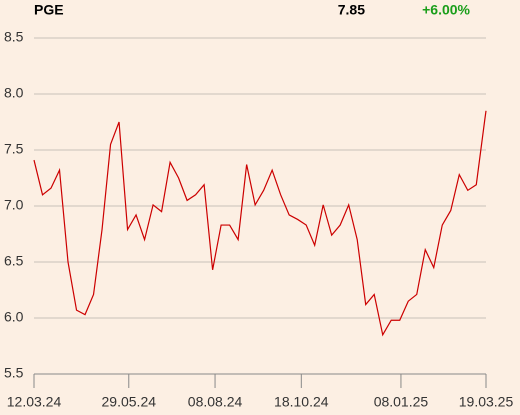 This screenshot has height=415, width=520. What do you see at coordinates (14, 261) in the screenshot?
I see `y-tick-label: 6.5` at bounding box center [14, 261].